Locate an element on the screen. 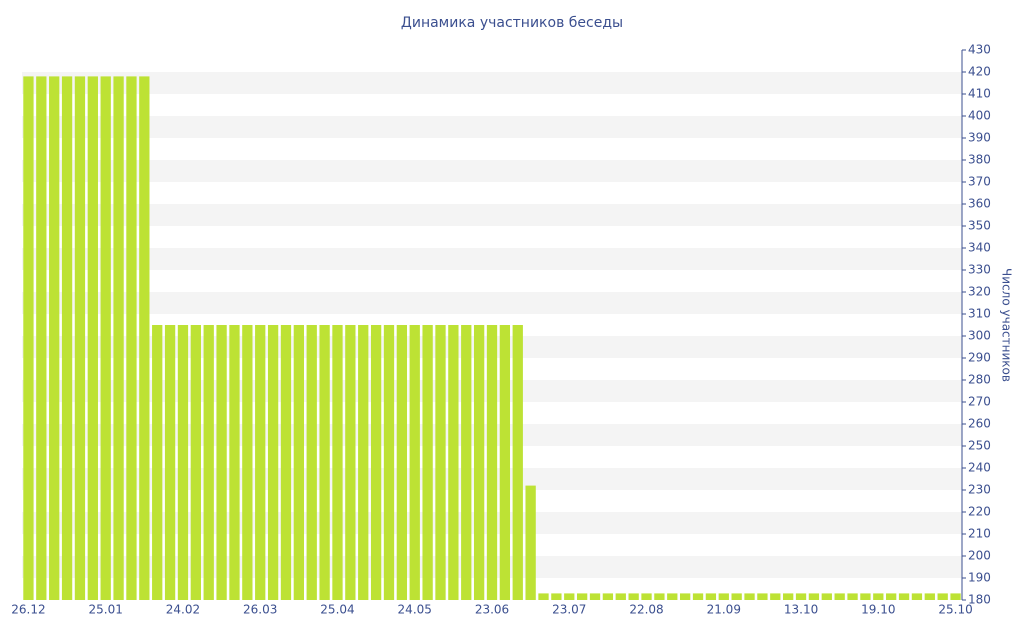 This screenshot has height=640, width=1024. x-tick-label: 25.01 is located at coordinates (106, 610).